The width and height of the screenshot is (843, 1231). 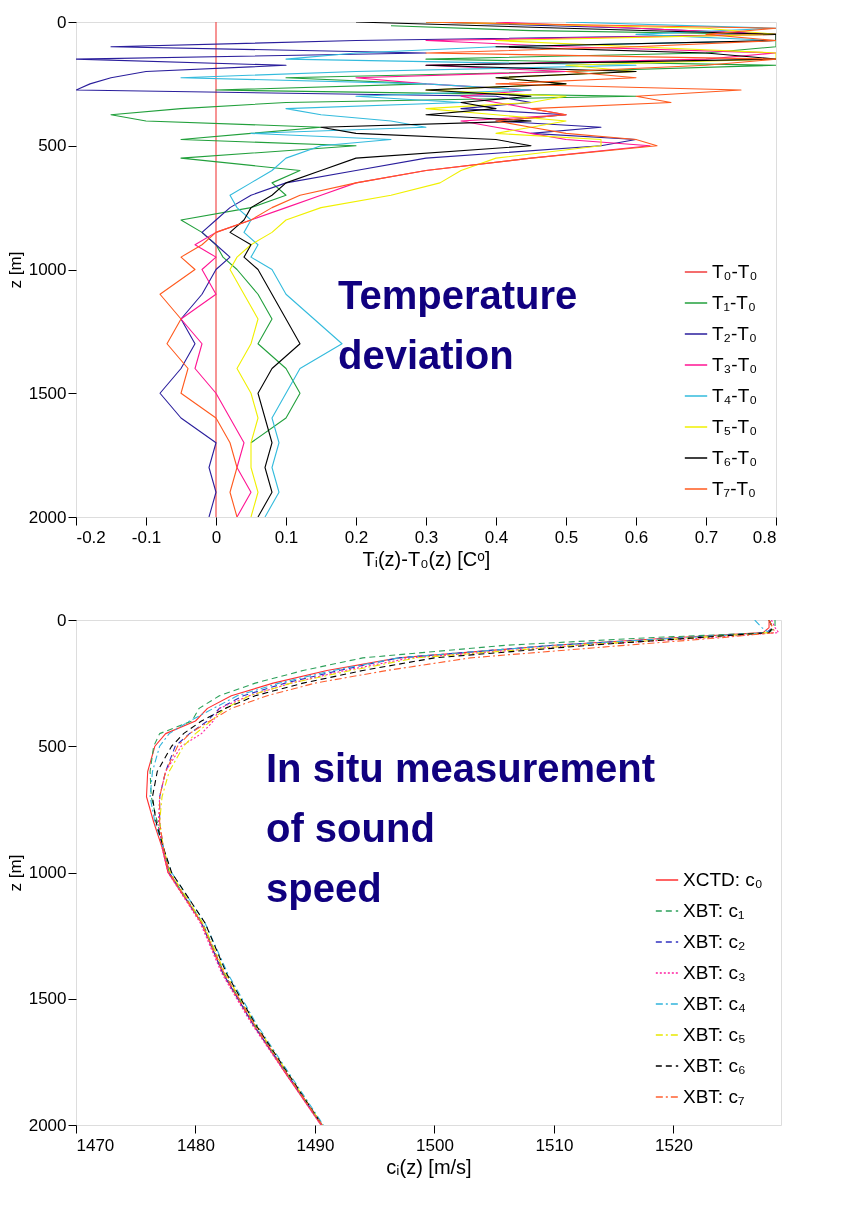 I want to click on x-tick-label: 1510, so click(x=554, y=1145).